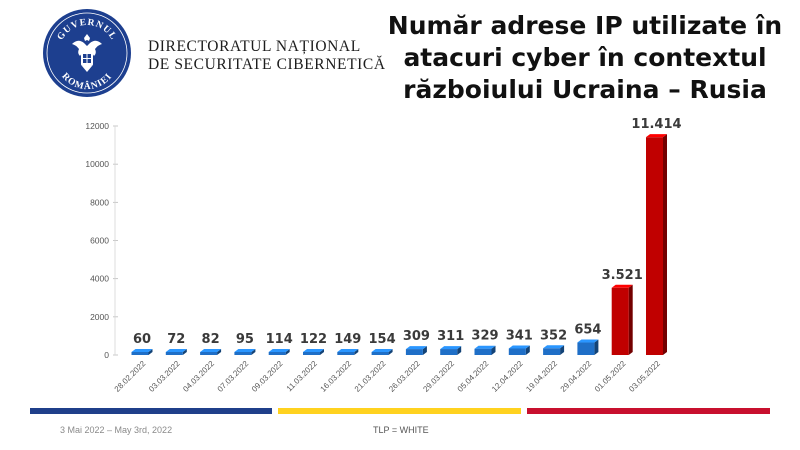 The image size is (800, 450). Describe the element at coordinates (648, 411) in the screenshot. I see `flag-stripe-red` at that location.